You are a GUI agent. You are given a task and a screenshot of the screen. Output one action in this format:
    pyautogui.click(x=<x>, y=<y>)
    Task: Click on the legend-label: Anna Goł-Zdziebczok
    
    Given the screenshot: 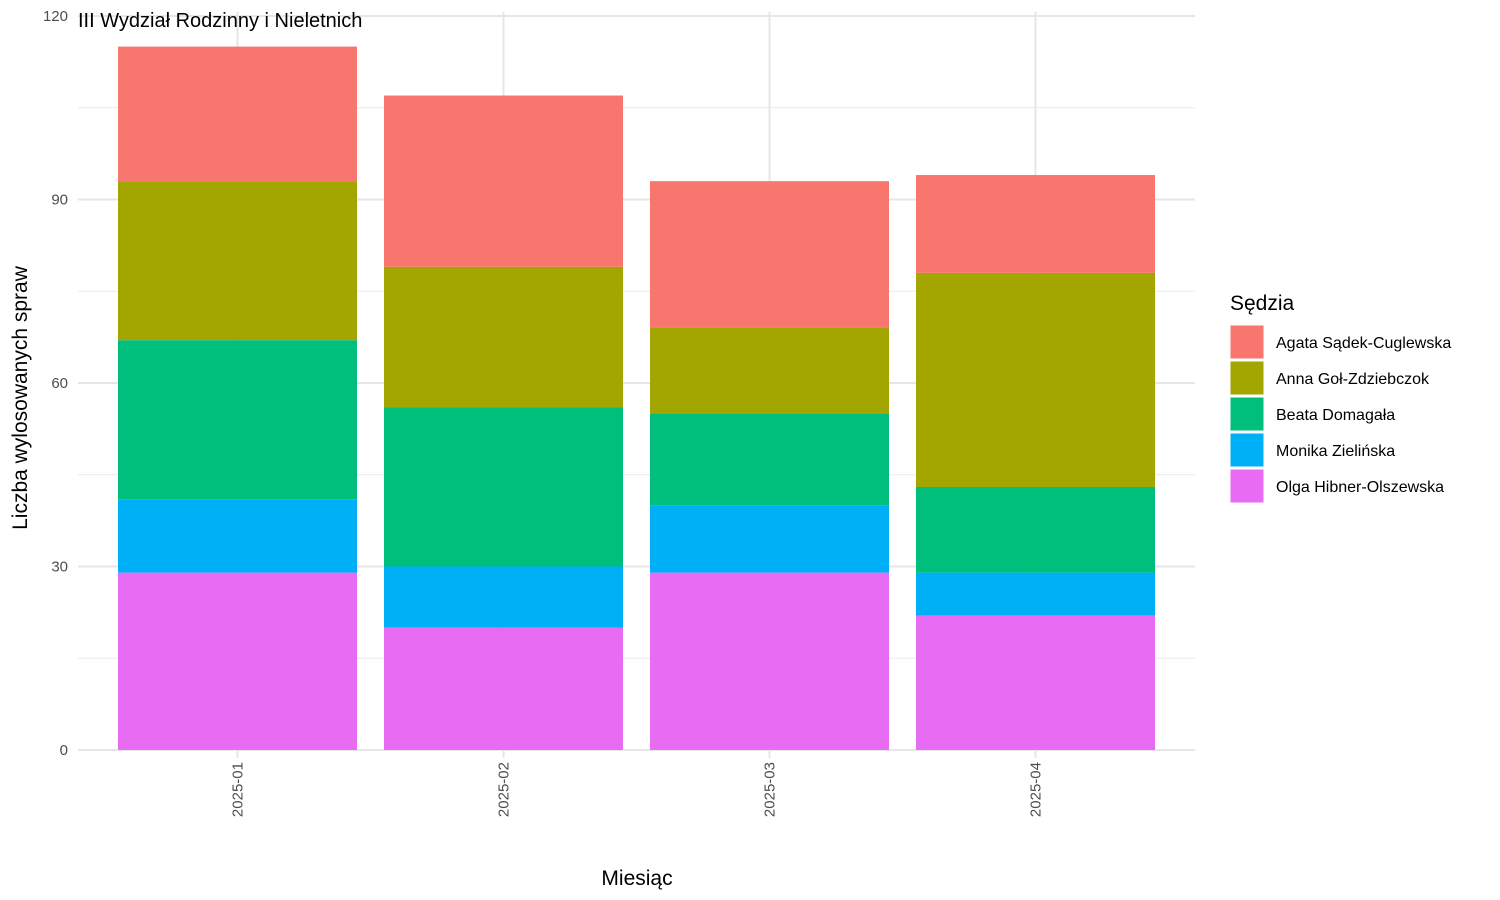 What is the action you would take?
    pyautogui.click(x=1353, y=379)
    